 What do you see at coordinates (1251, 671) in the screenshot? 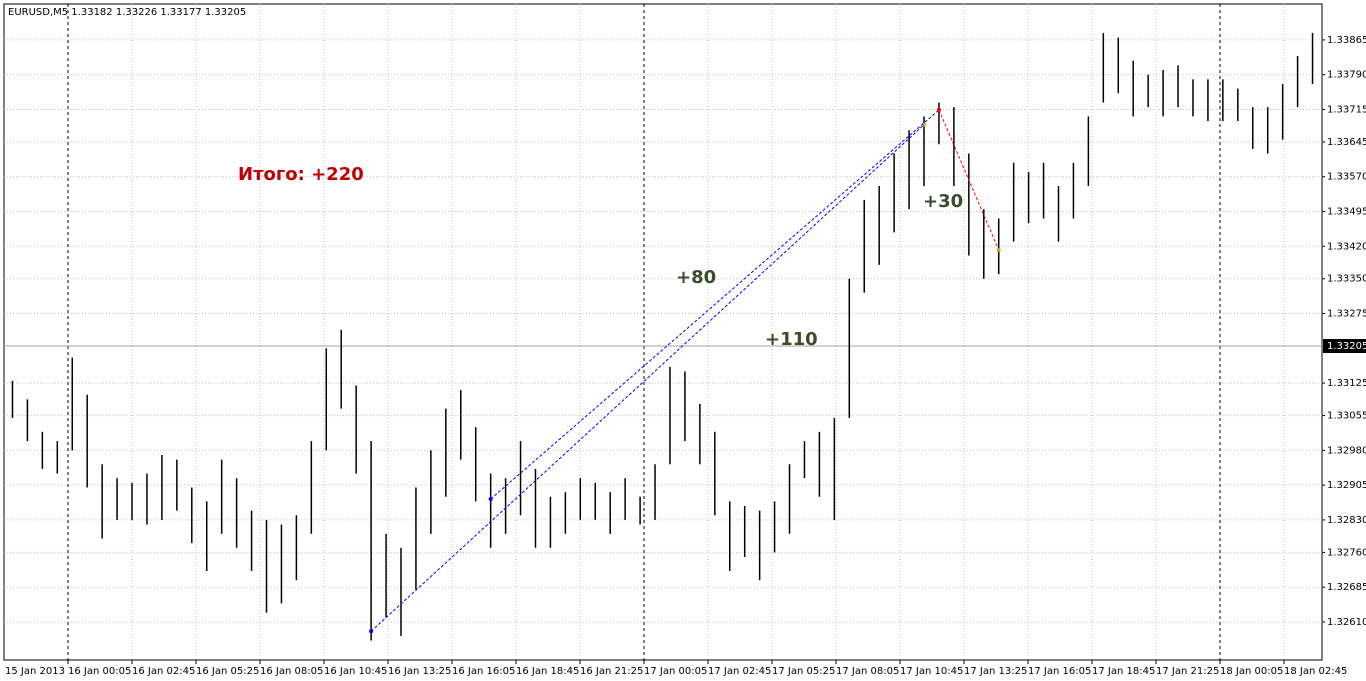
I see `x-tick-label: 18 Jan 00:05` at bounding box center [1251, 671].